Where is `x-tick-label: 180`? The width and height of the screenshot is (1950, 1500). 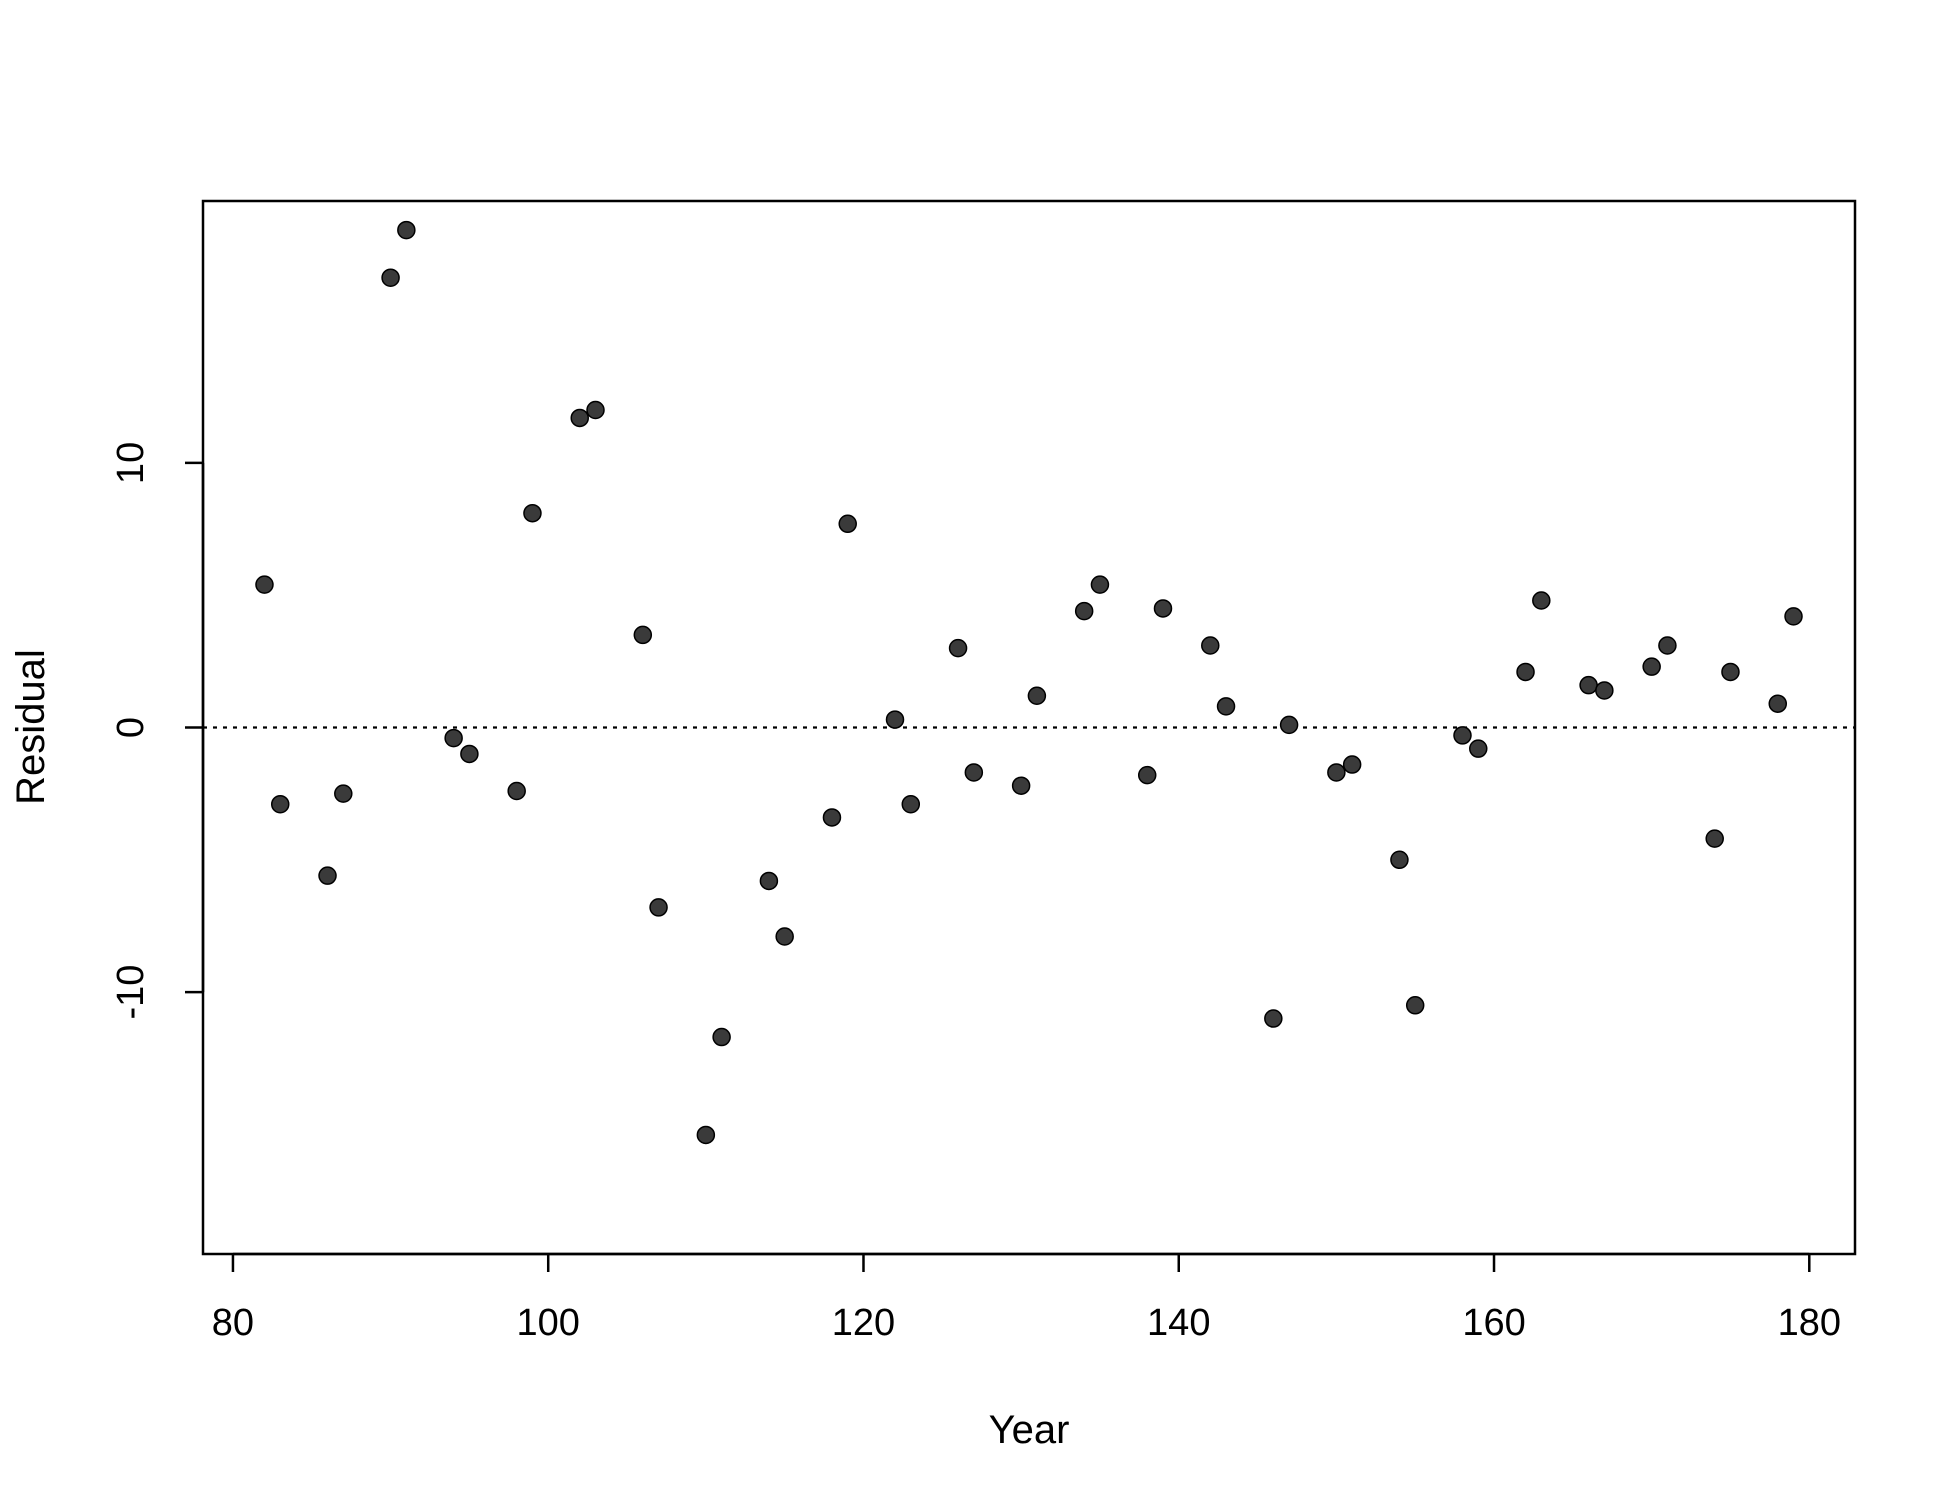
x-tick-label: 180 is located at coordinates (1809, 1323).